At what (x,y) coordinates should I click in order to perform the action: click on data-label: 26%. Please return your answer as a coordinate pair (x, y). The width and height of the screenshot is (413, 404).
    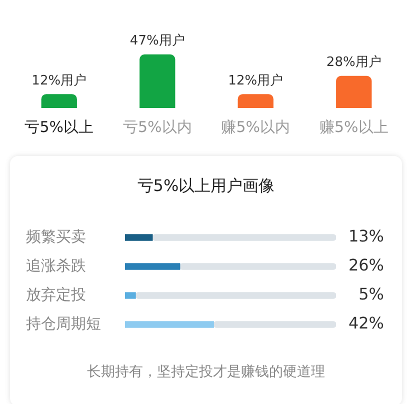
    Looking at the image, I should click on (366, 265).